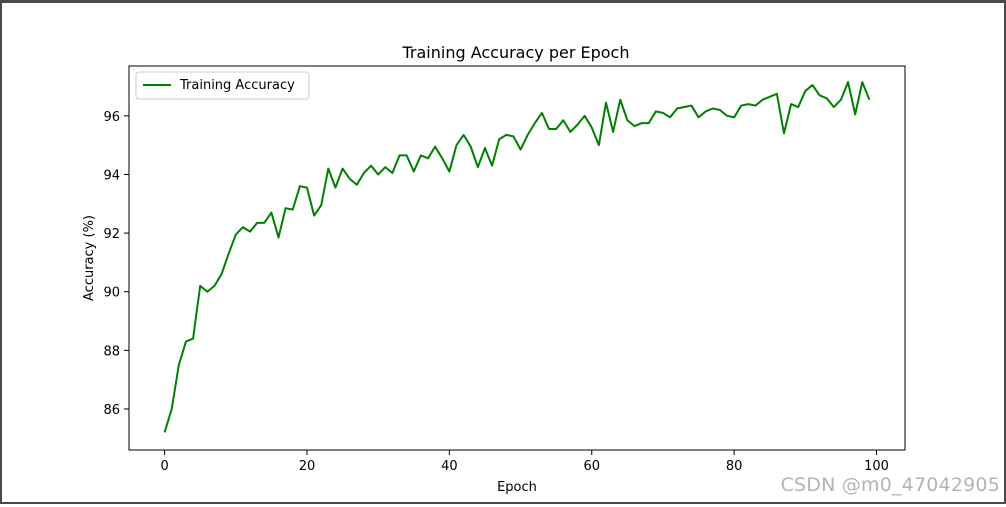  I want to click on legend: Training Accuracy, so click(222, 85).